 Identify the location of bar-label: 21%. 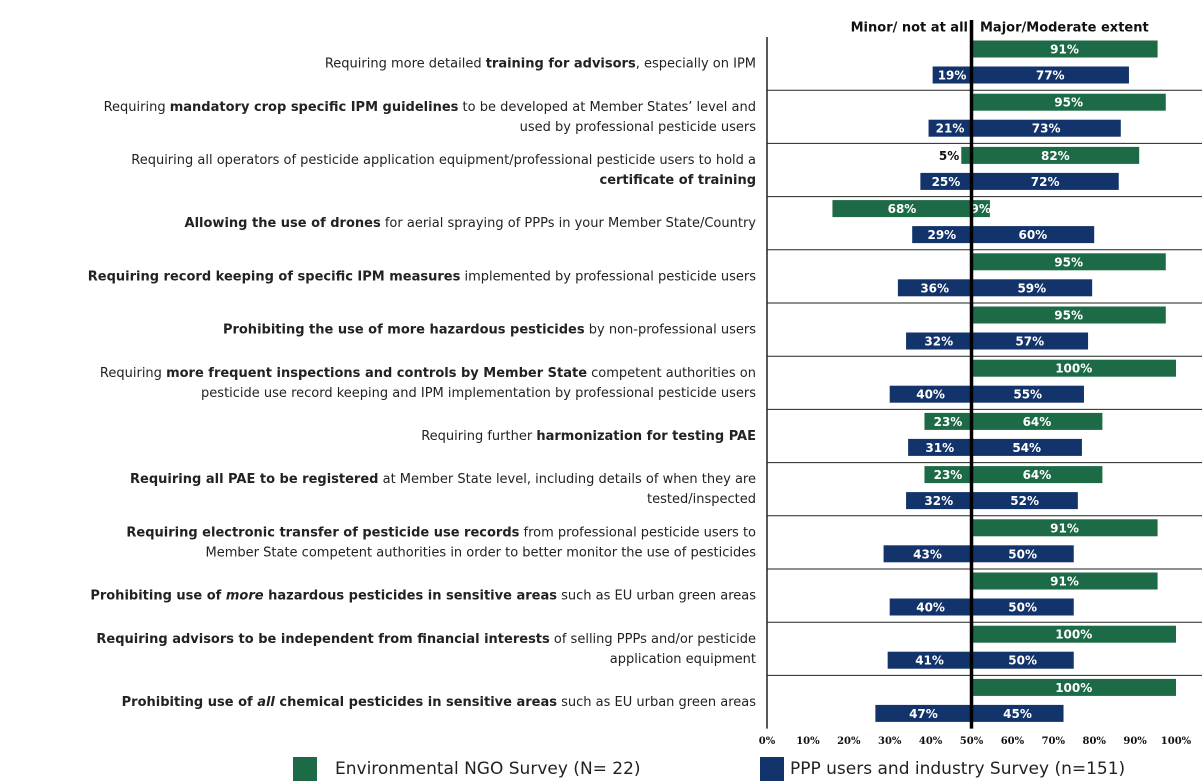
(950, 129).